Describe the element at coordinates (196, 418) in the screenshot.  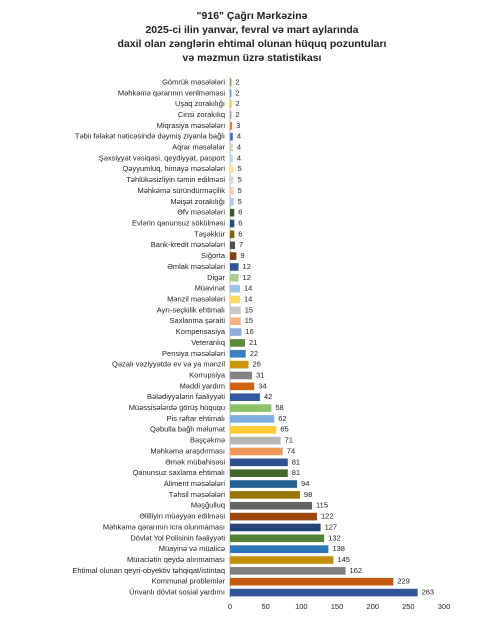
I see `y-tick-label: Pis rəftar ehtimalı` at that location.